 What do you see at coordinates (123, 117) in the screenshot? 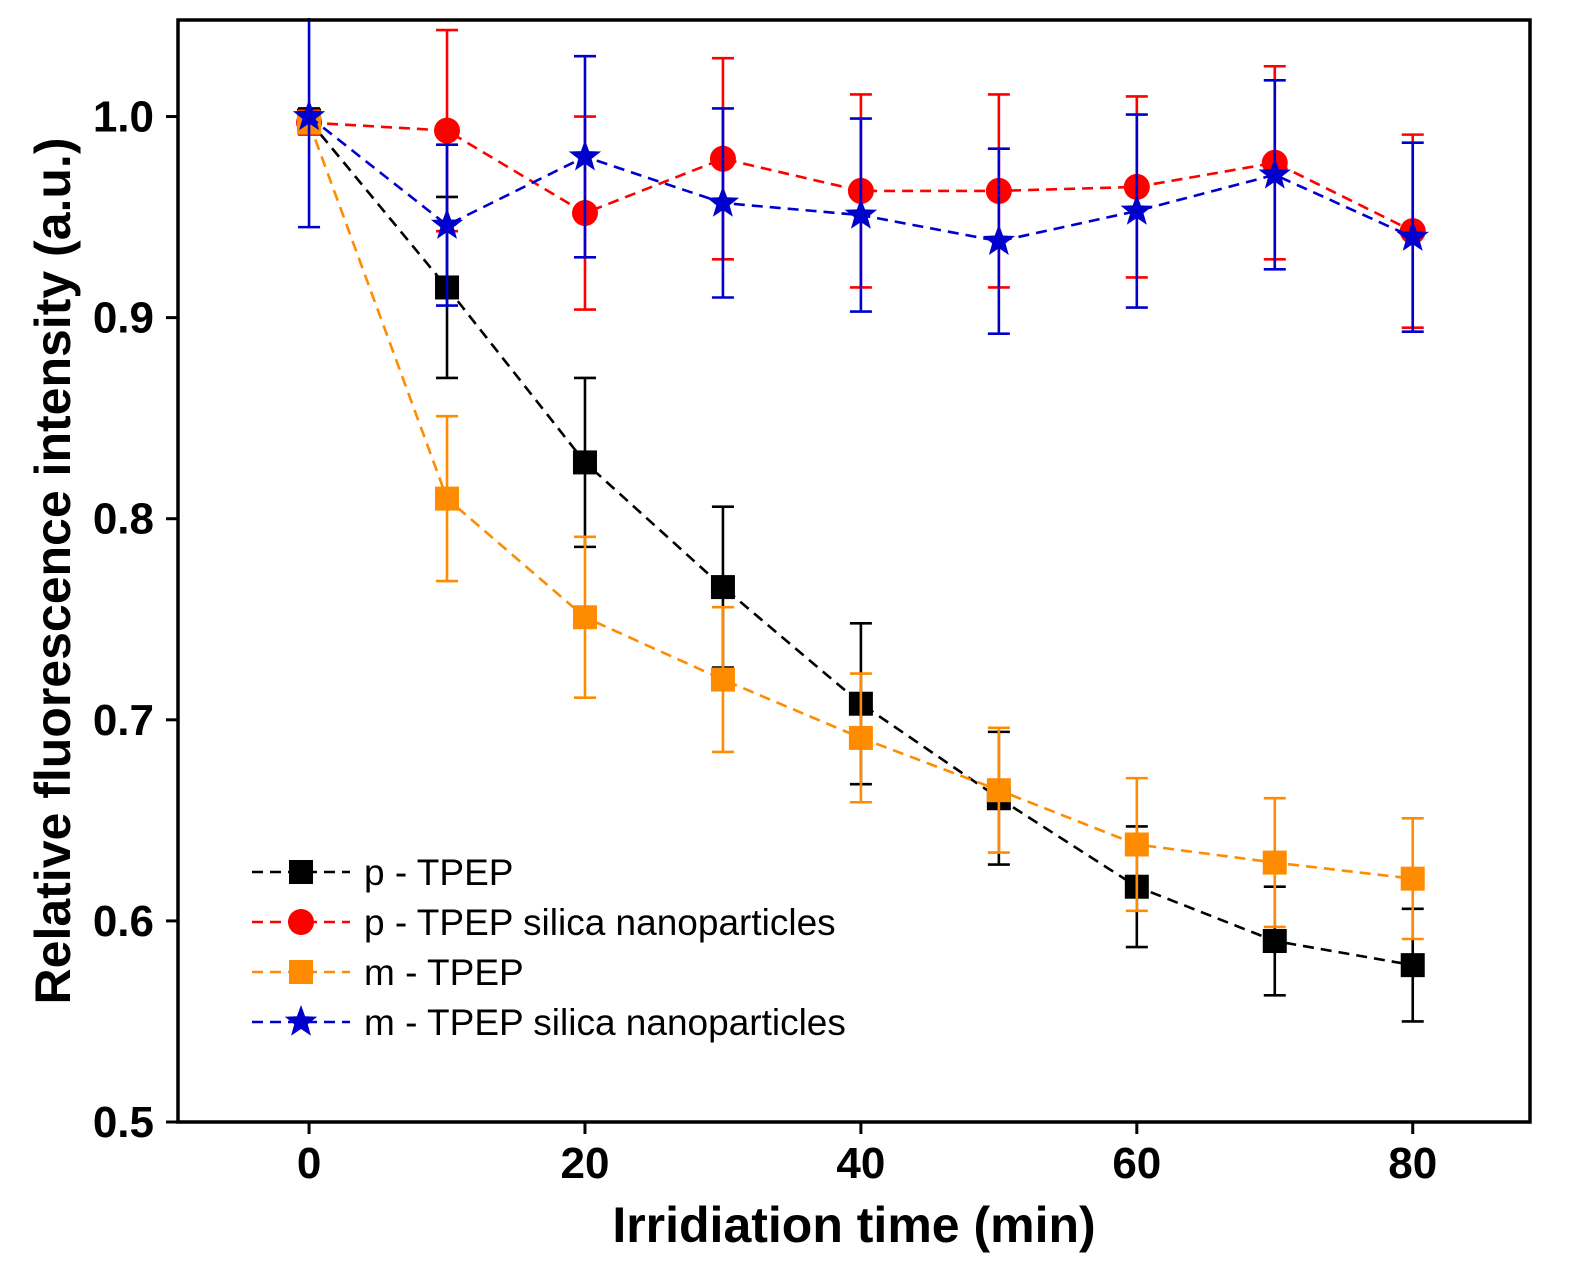
I see `y-tick-label: 1.0` at bounding box center [123, 117].